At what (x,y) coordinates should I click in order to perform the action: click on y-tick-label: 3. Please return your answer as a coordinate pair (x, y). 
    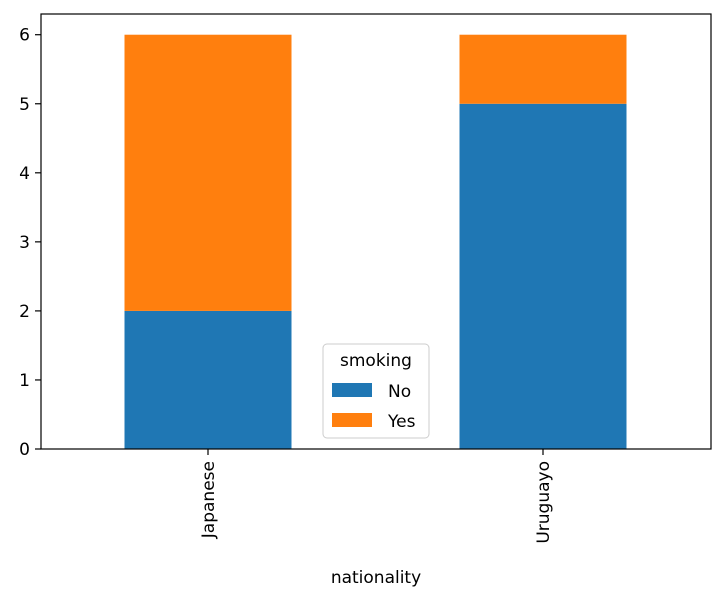
    Looking at the image, I should click on (24, 243).